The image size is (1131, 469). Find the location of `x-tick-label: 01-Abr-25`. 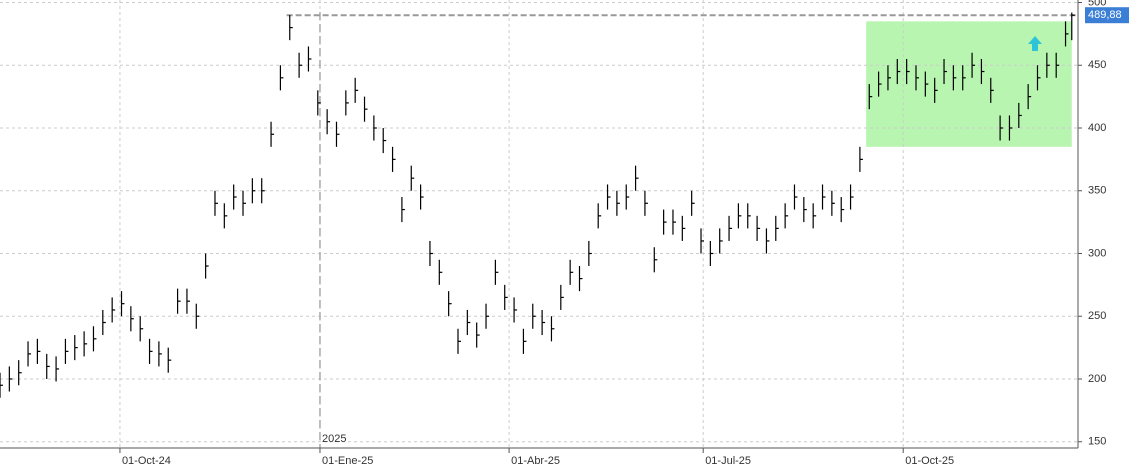

x-tick-label: 01-Abr-25 is located at coordinates (535, 461).